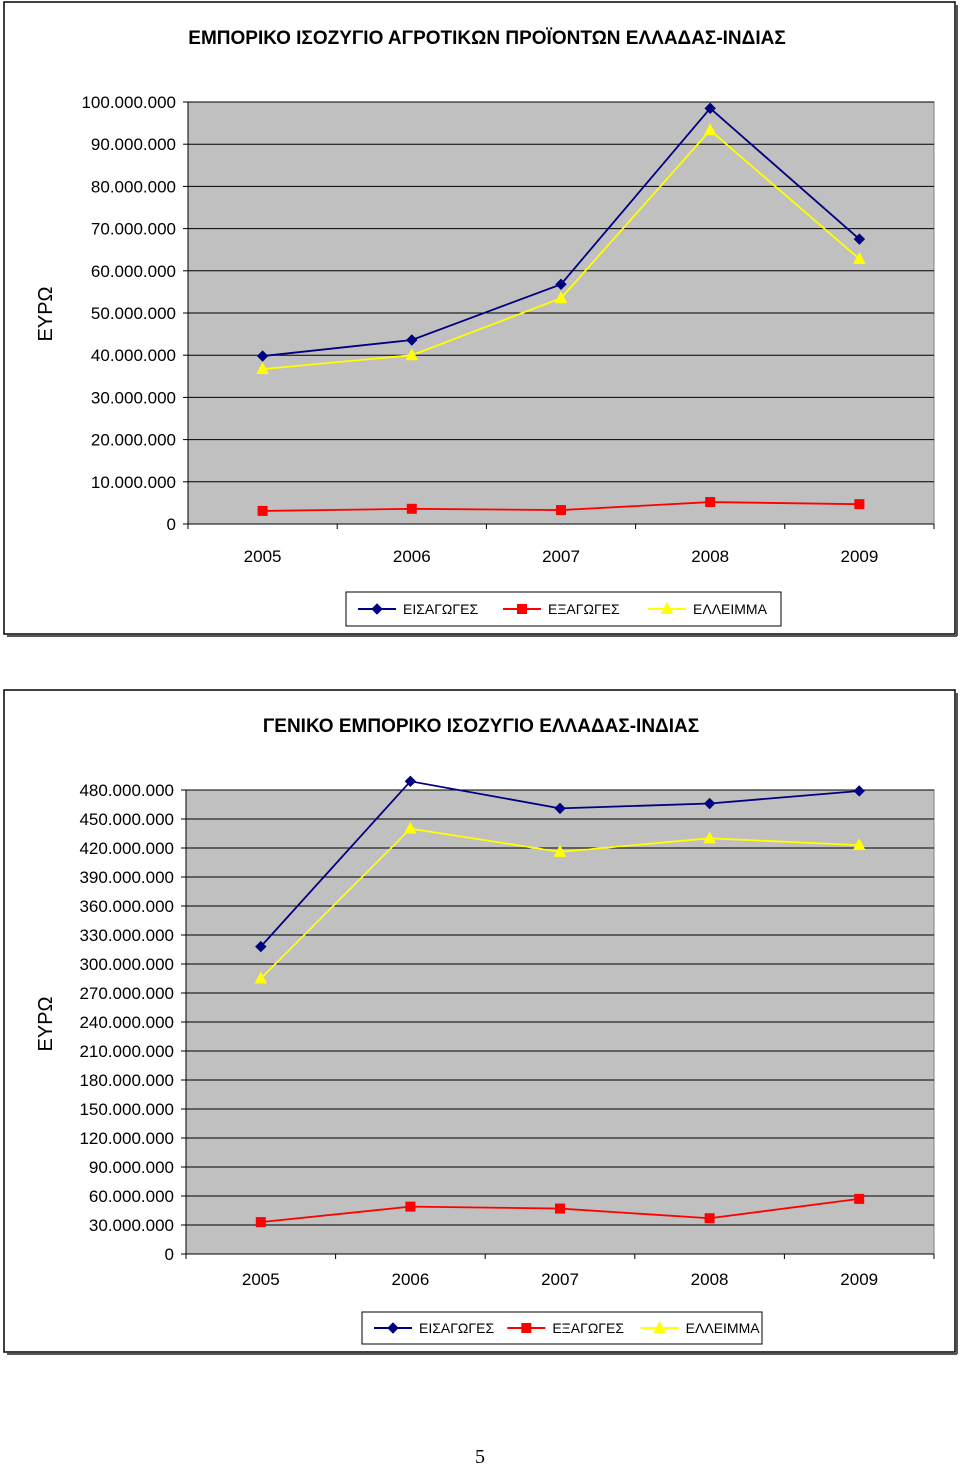  What do you see at coordinates (133, 482) in the screenshot?
I see `y-tick-label: 10.000.000` at bounding box center [133, 482].